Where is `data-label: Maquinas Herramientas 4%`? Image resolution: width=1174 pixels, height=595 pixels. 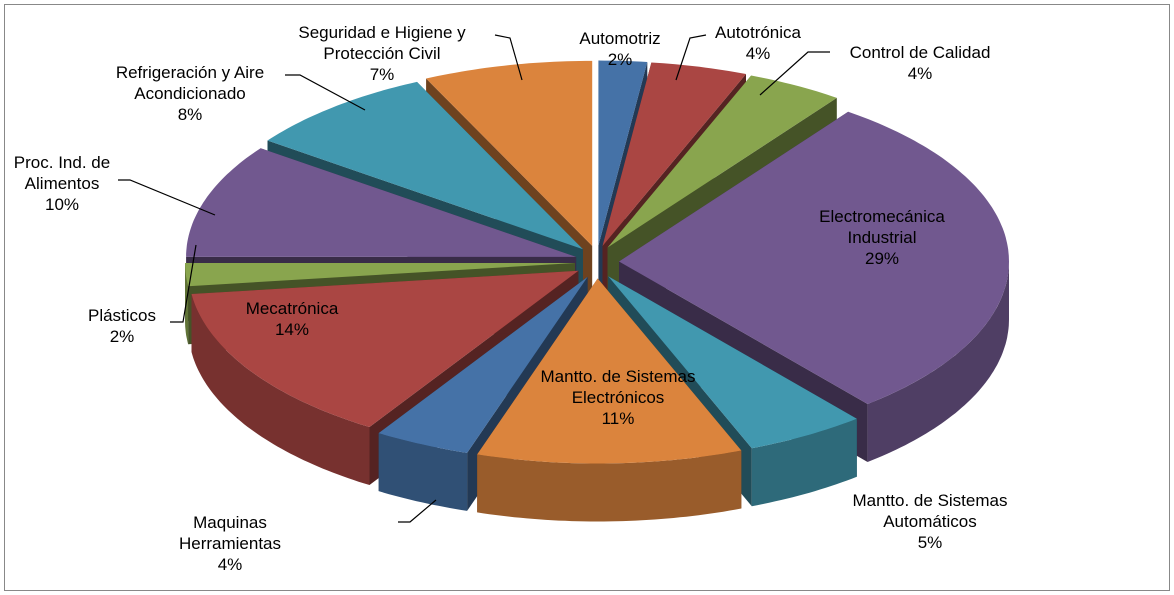
data-label: Maquinas Herramientas 4% is located at coordinates (230, 543).